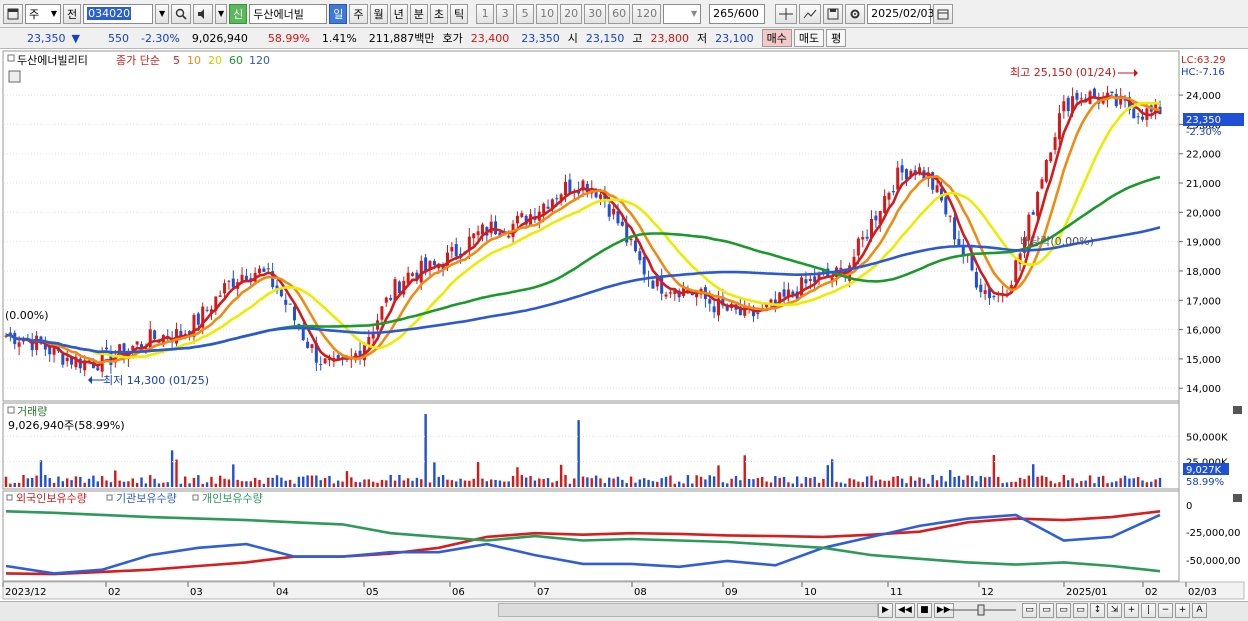 Image resolution: width=1248 pixels, height=621 pixels. Describe the element at coordinates (109, 13) in the screenshot. I see `stock-code-value: 034020` at that location.